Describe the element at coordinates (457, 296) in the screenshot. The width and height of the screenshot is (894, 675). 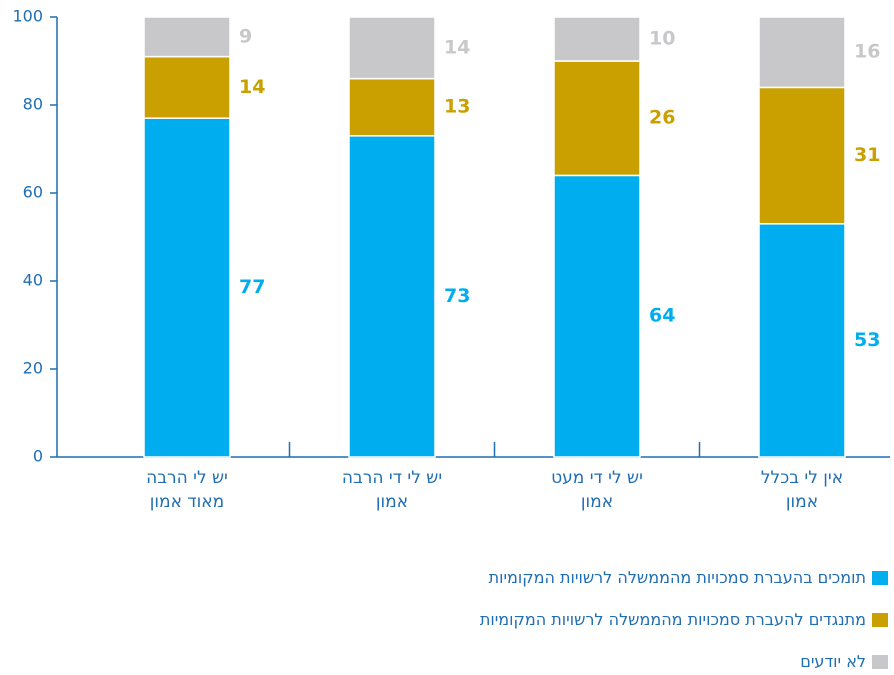
I see `value-label: 73` at that location.